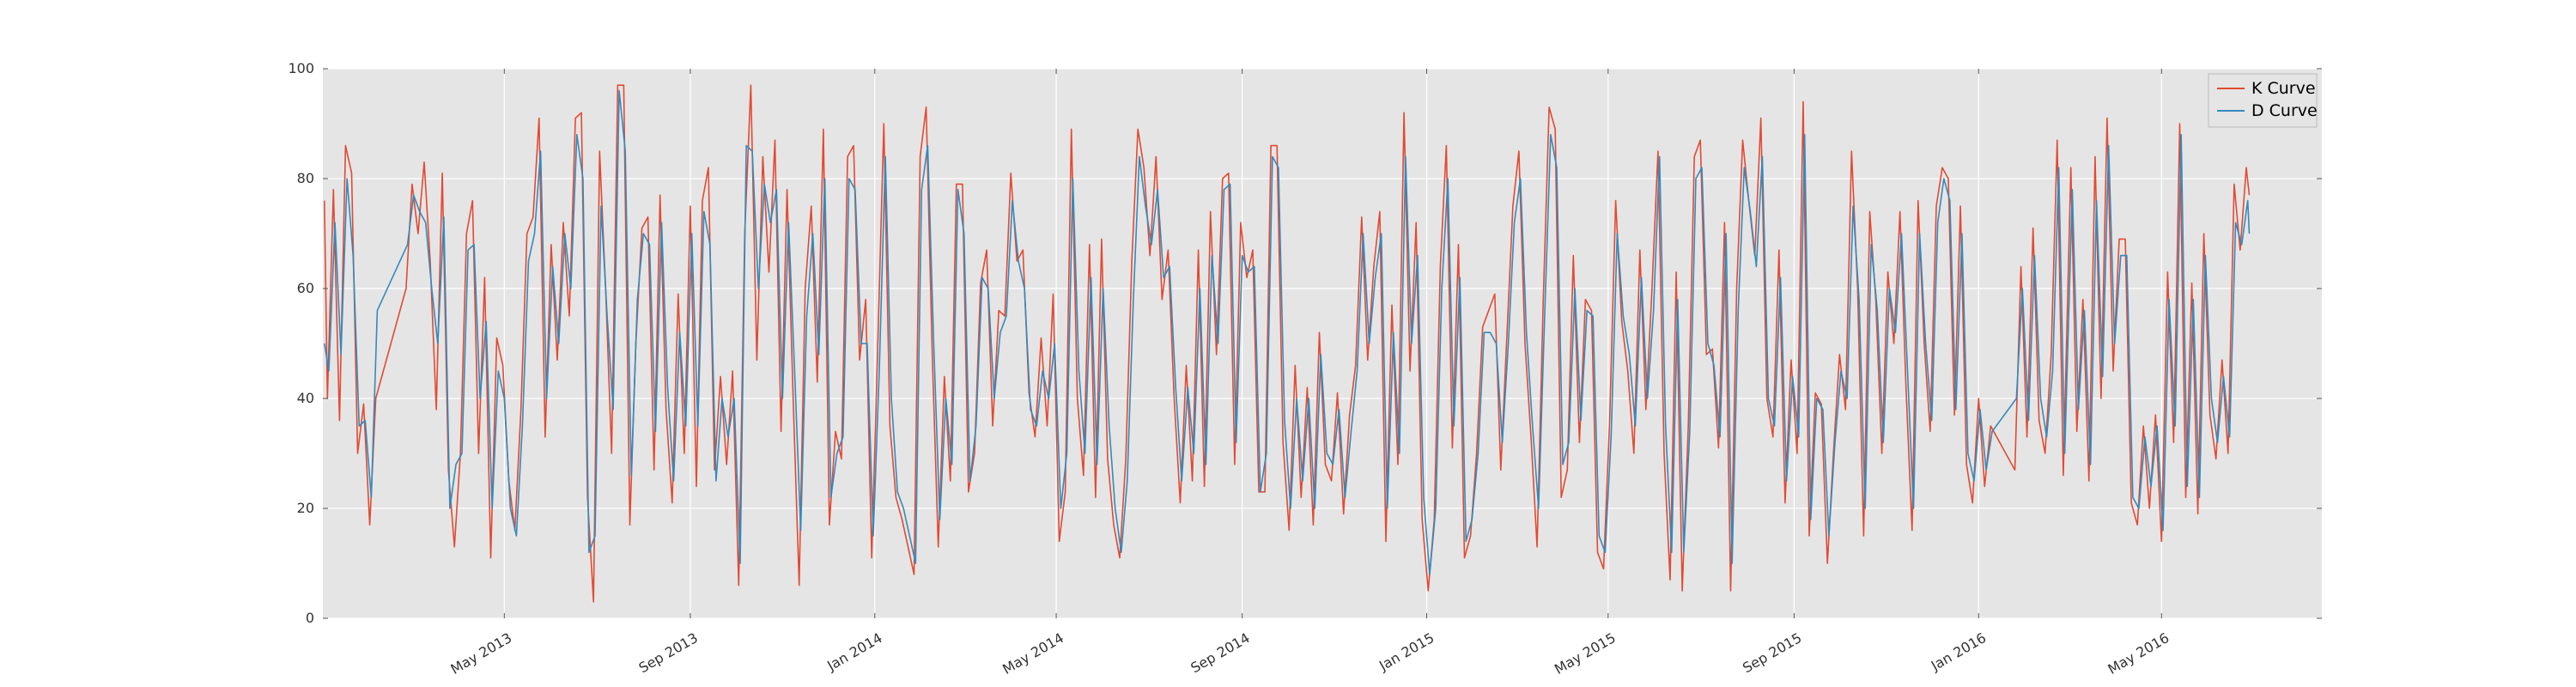  What do you see at coordinates (854, 651) in the screenshot?
I see `x-tick-label: Jan 2014` at bounding box center [854, 651].